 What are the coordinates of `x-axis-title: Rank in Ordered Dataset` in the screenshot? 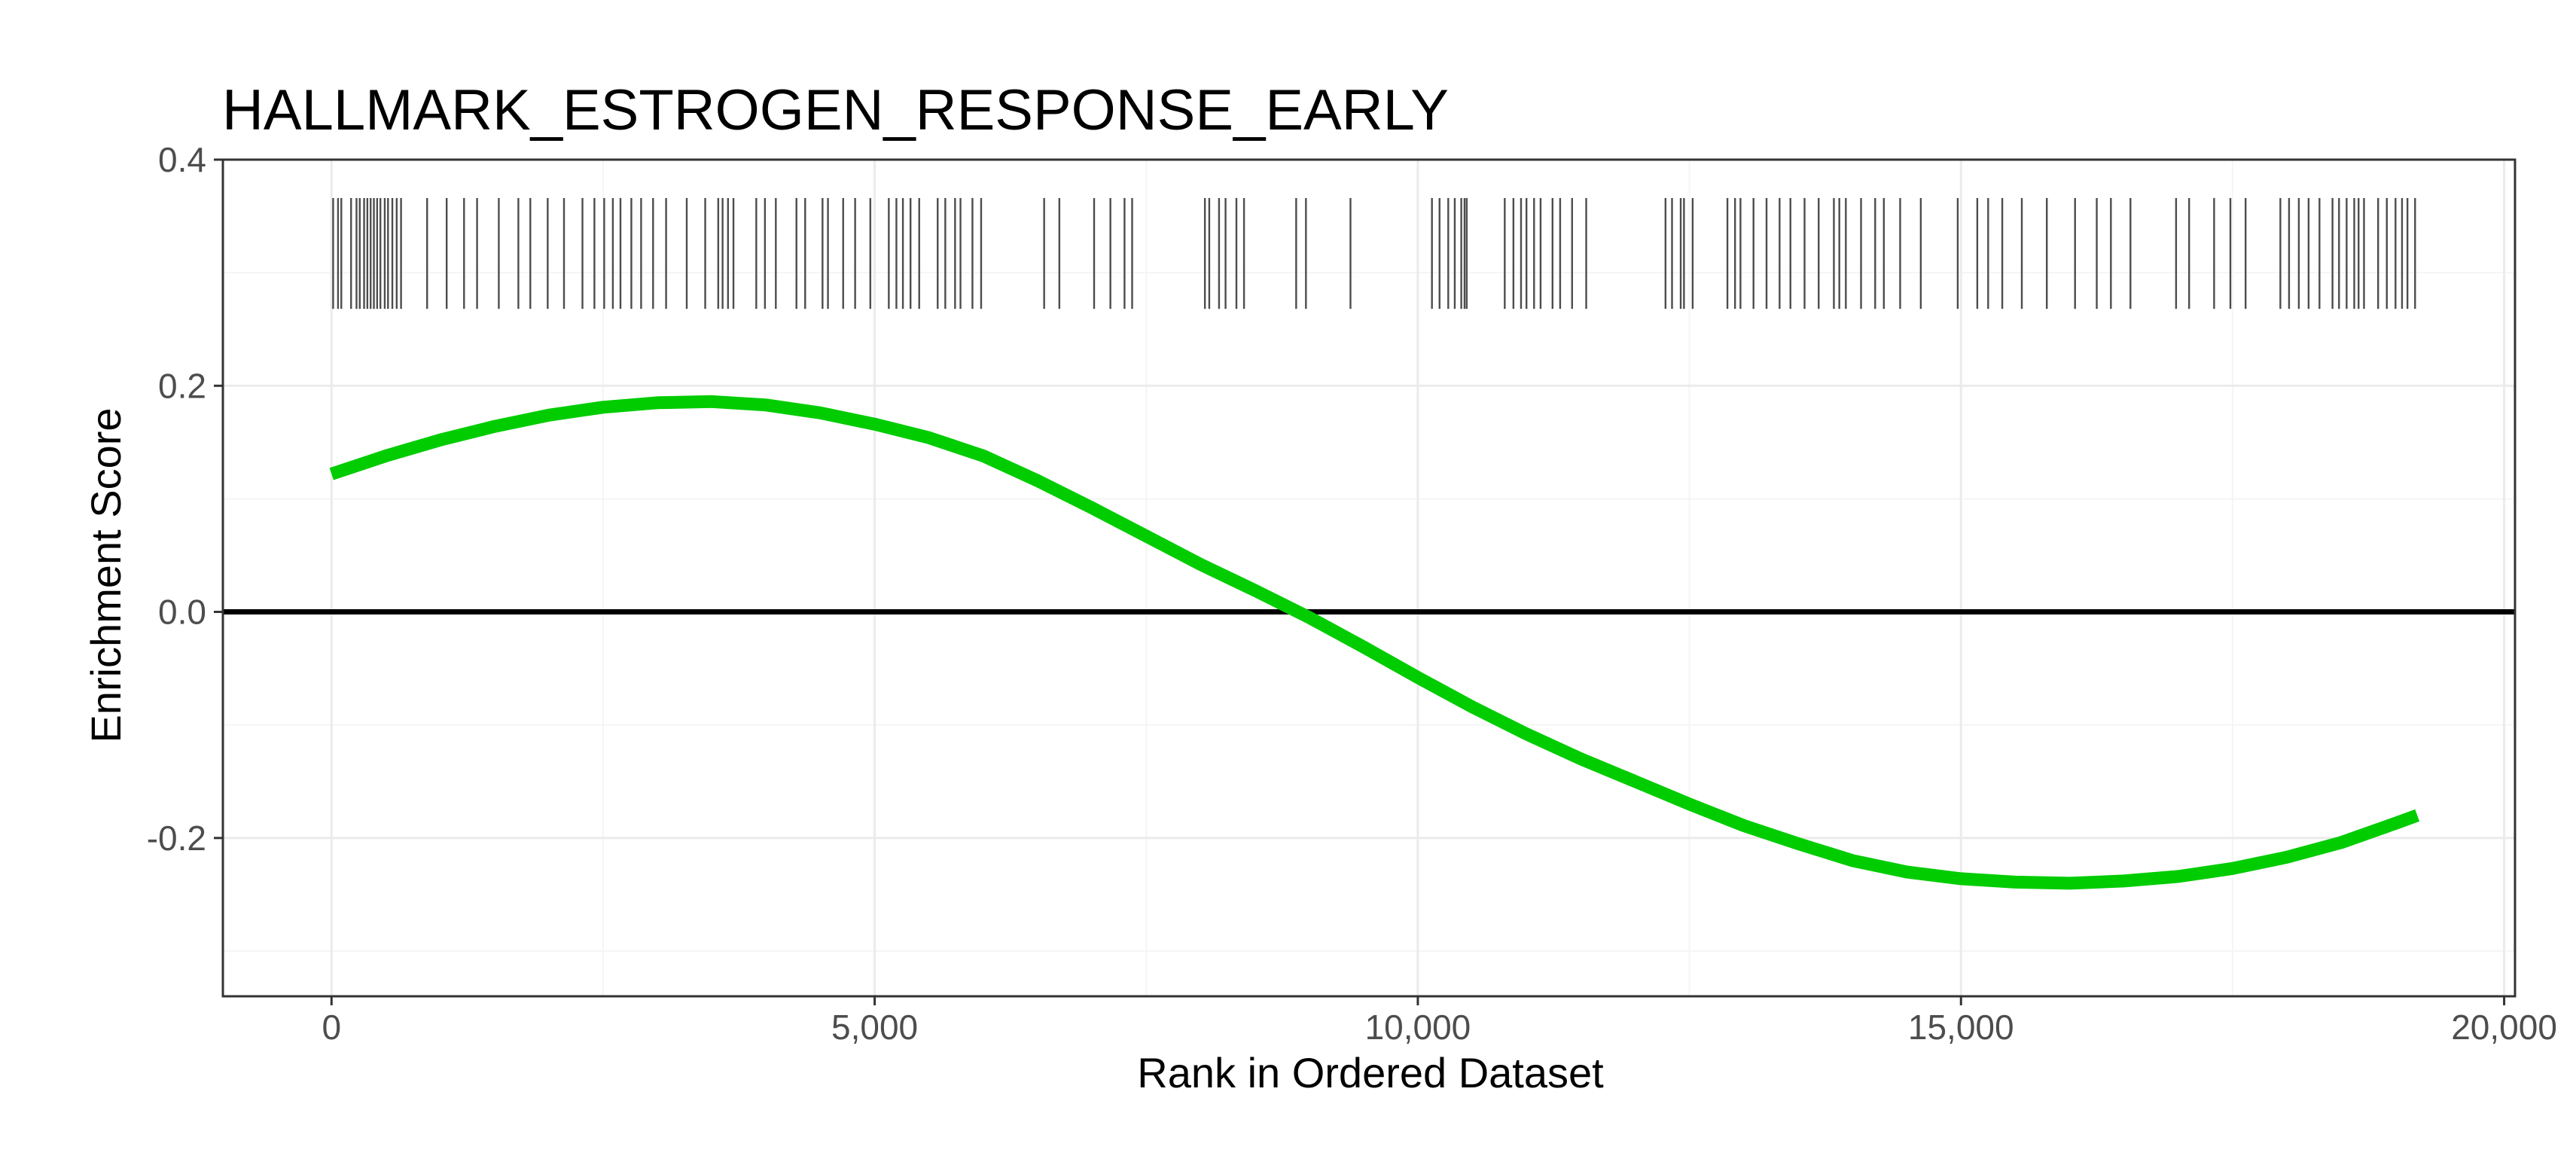 It's located at (1370, 1072).